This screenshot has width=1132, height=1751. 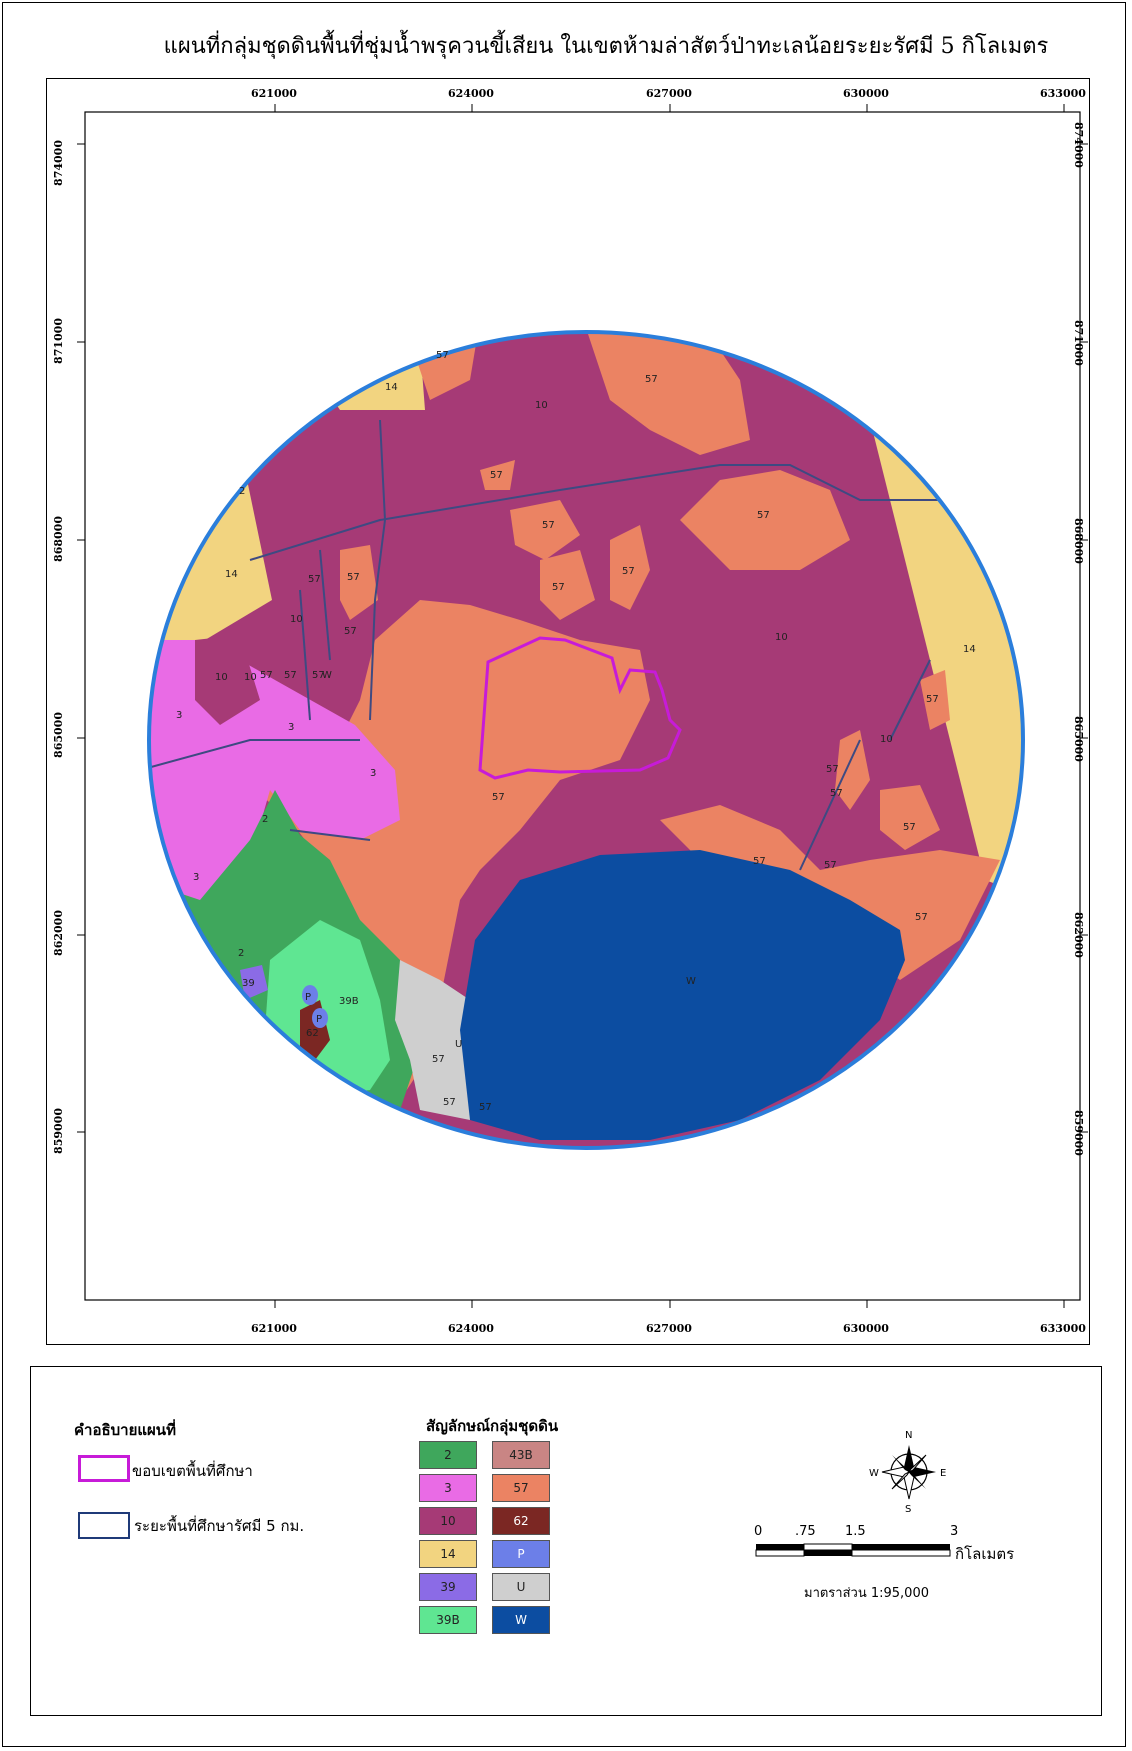 I want to click on study-boundary-swatch, so click(x=104, y=1468).